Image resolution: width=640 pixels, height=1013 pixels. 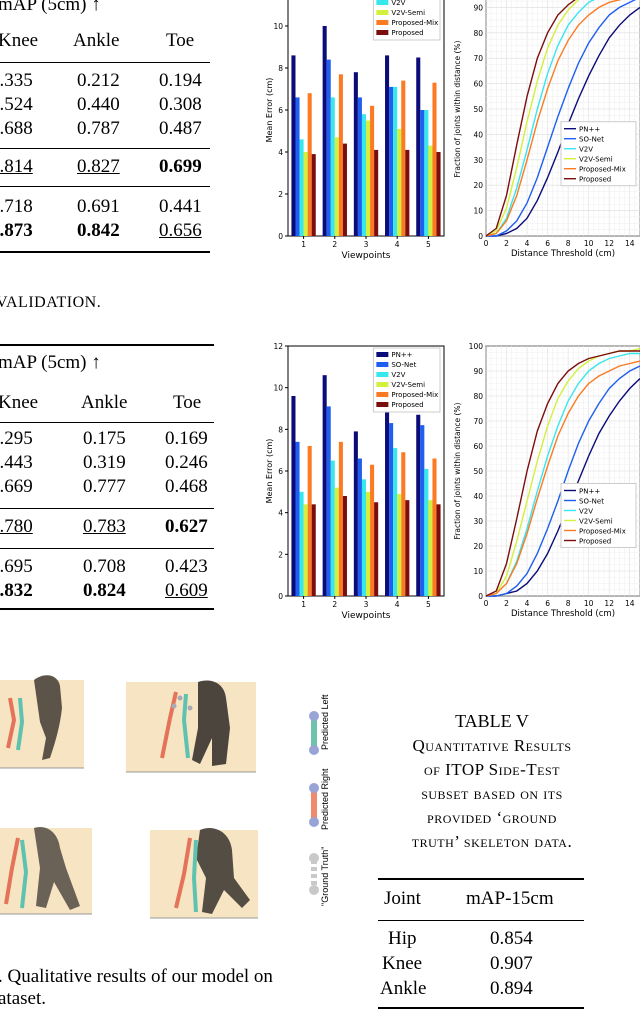 What do you see at coordinates (492, 817) in the screenshot?
I see `table-v-caption-line: provided ‘ground` at bounding box center [492, 817].